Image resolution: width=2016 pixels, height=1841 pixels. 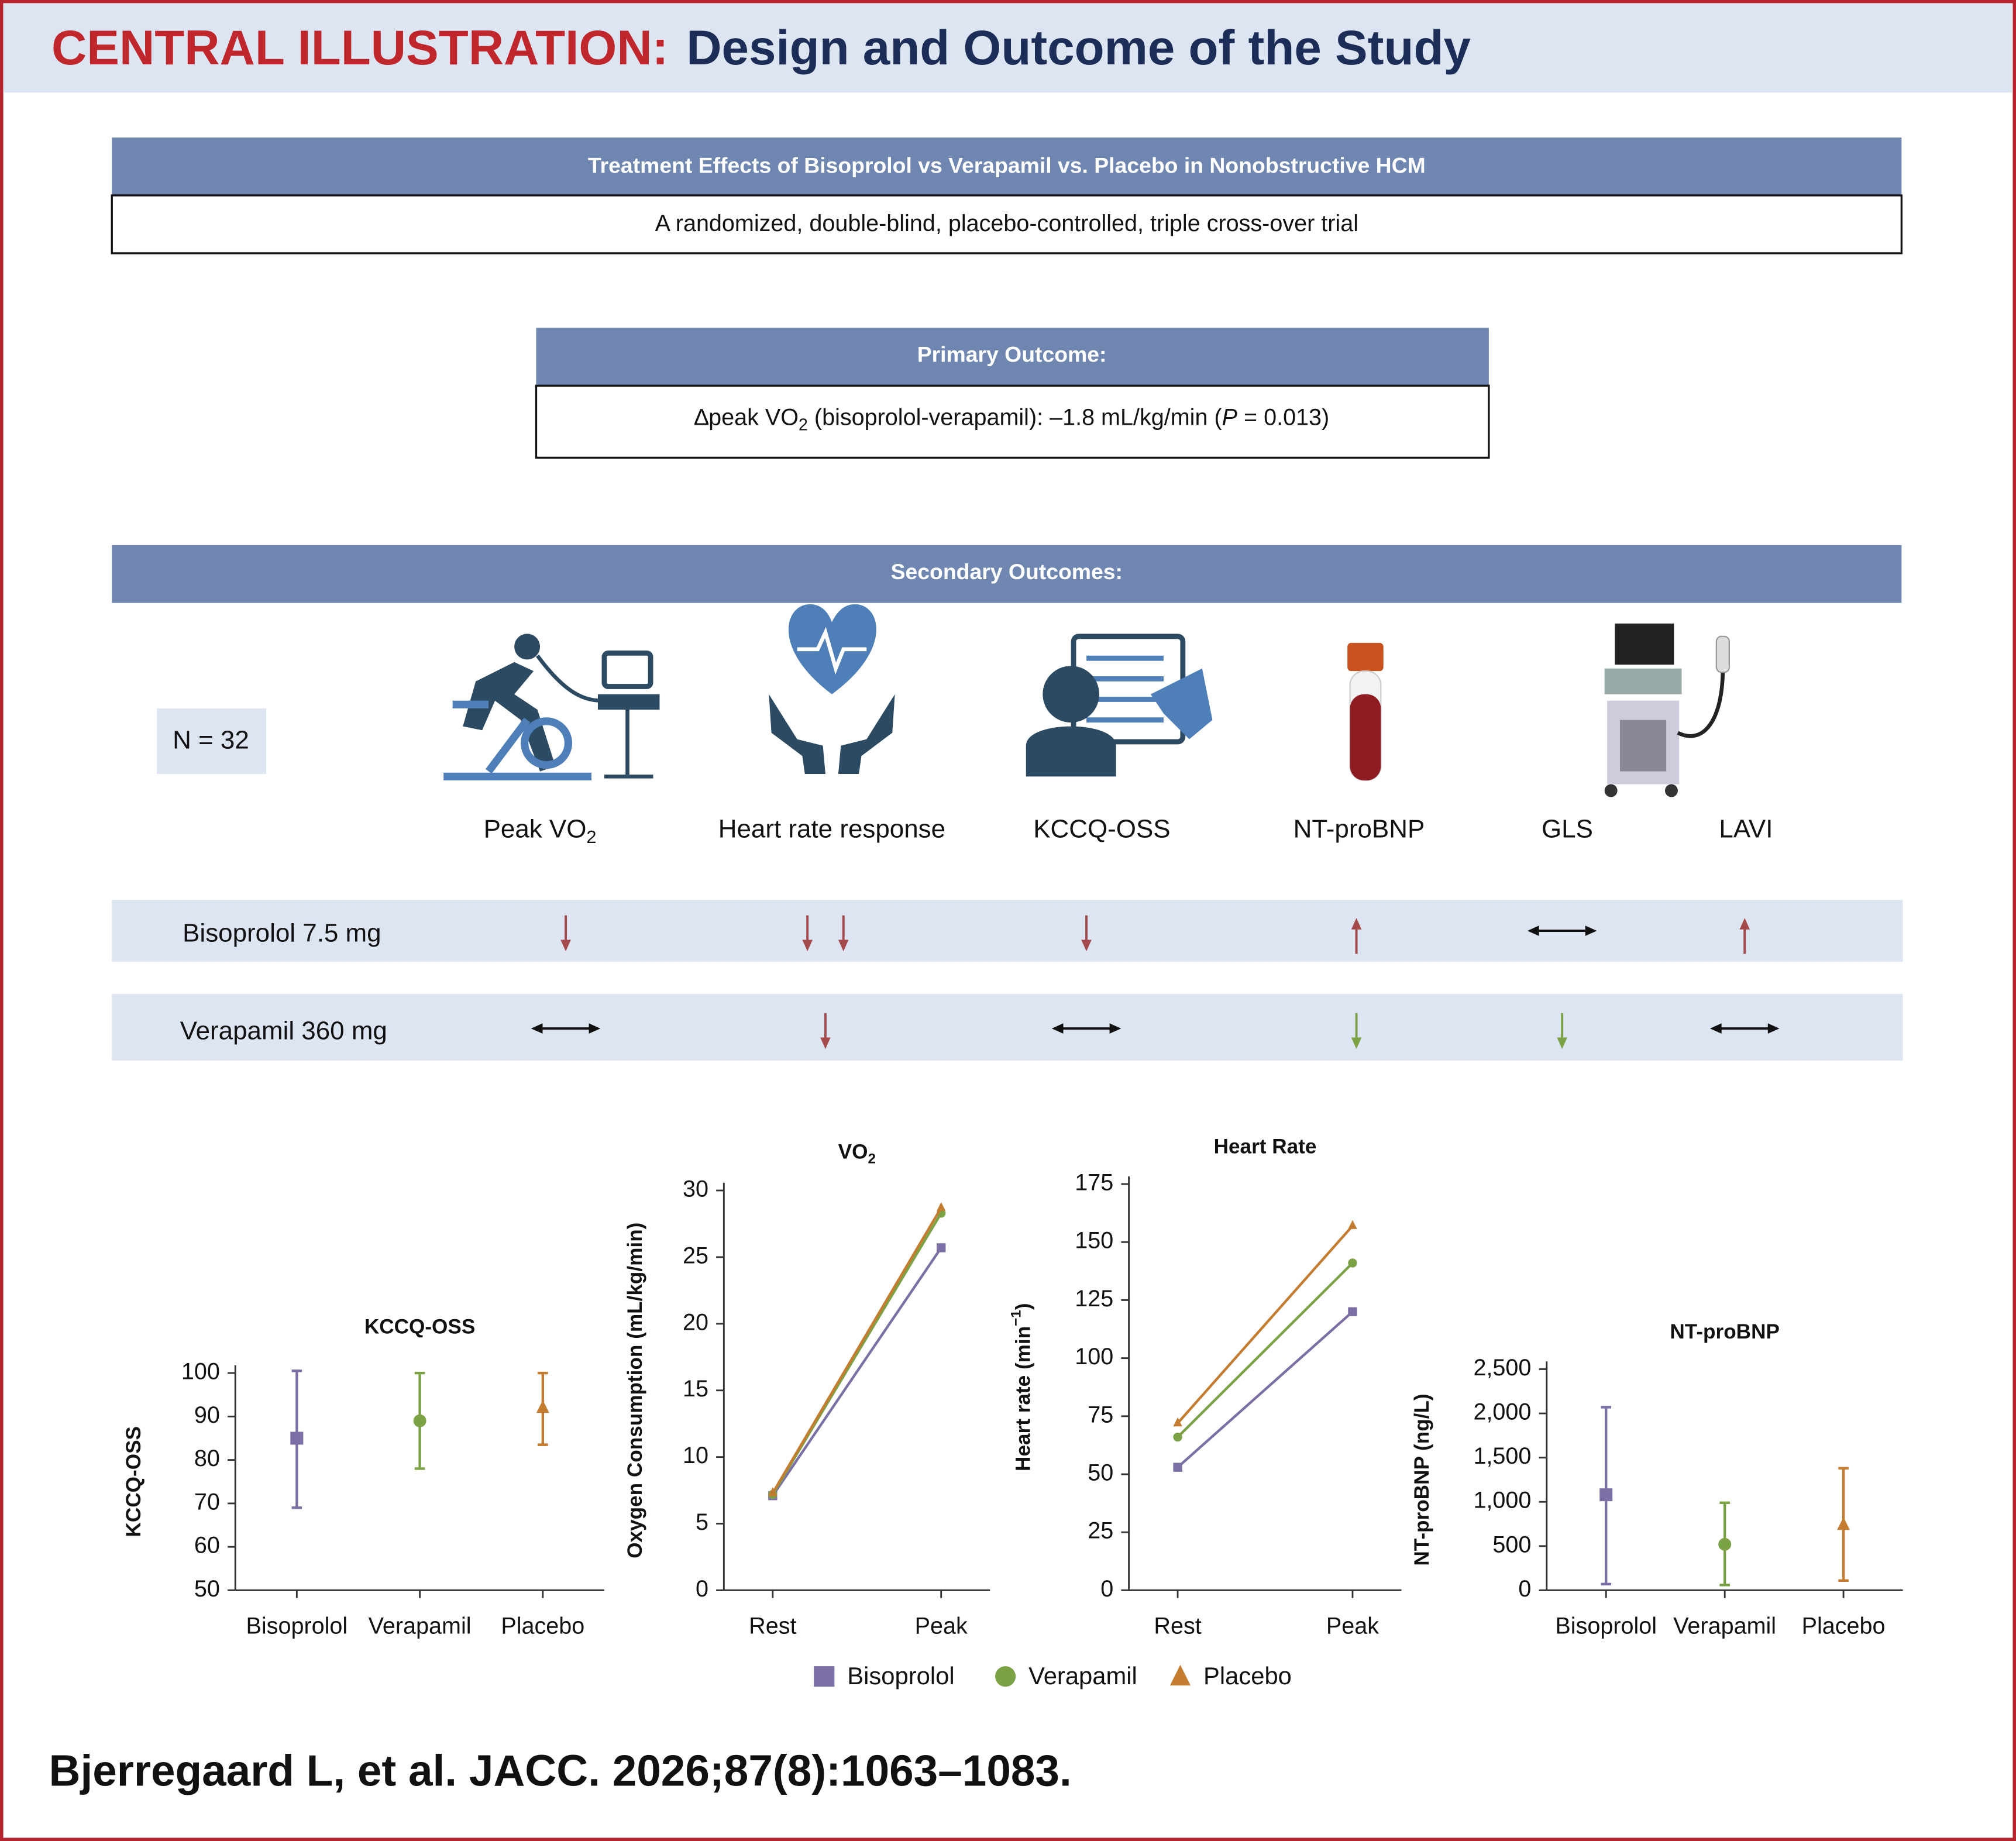 What do you see at coordinates (207, 1502) in the screenshot?
I see `y-tick-label: 70` at bounding box center [207, 1502].